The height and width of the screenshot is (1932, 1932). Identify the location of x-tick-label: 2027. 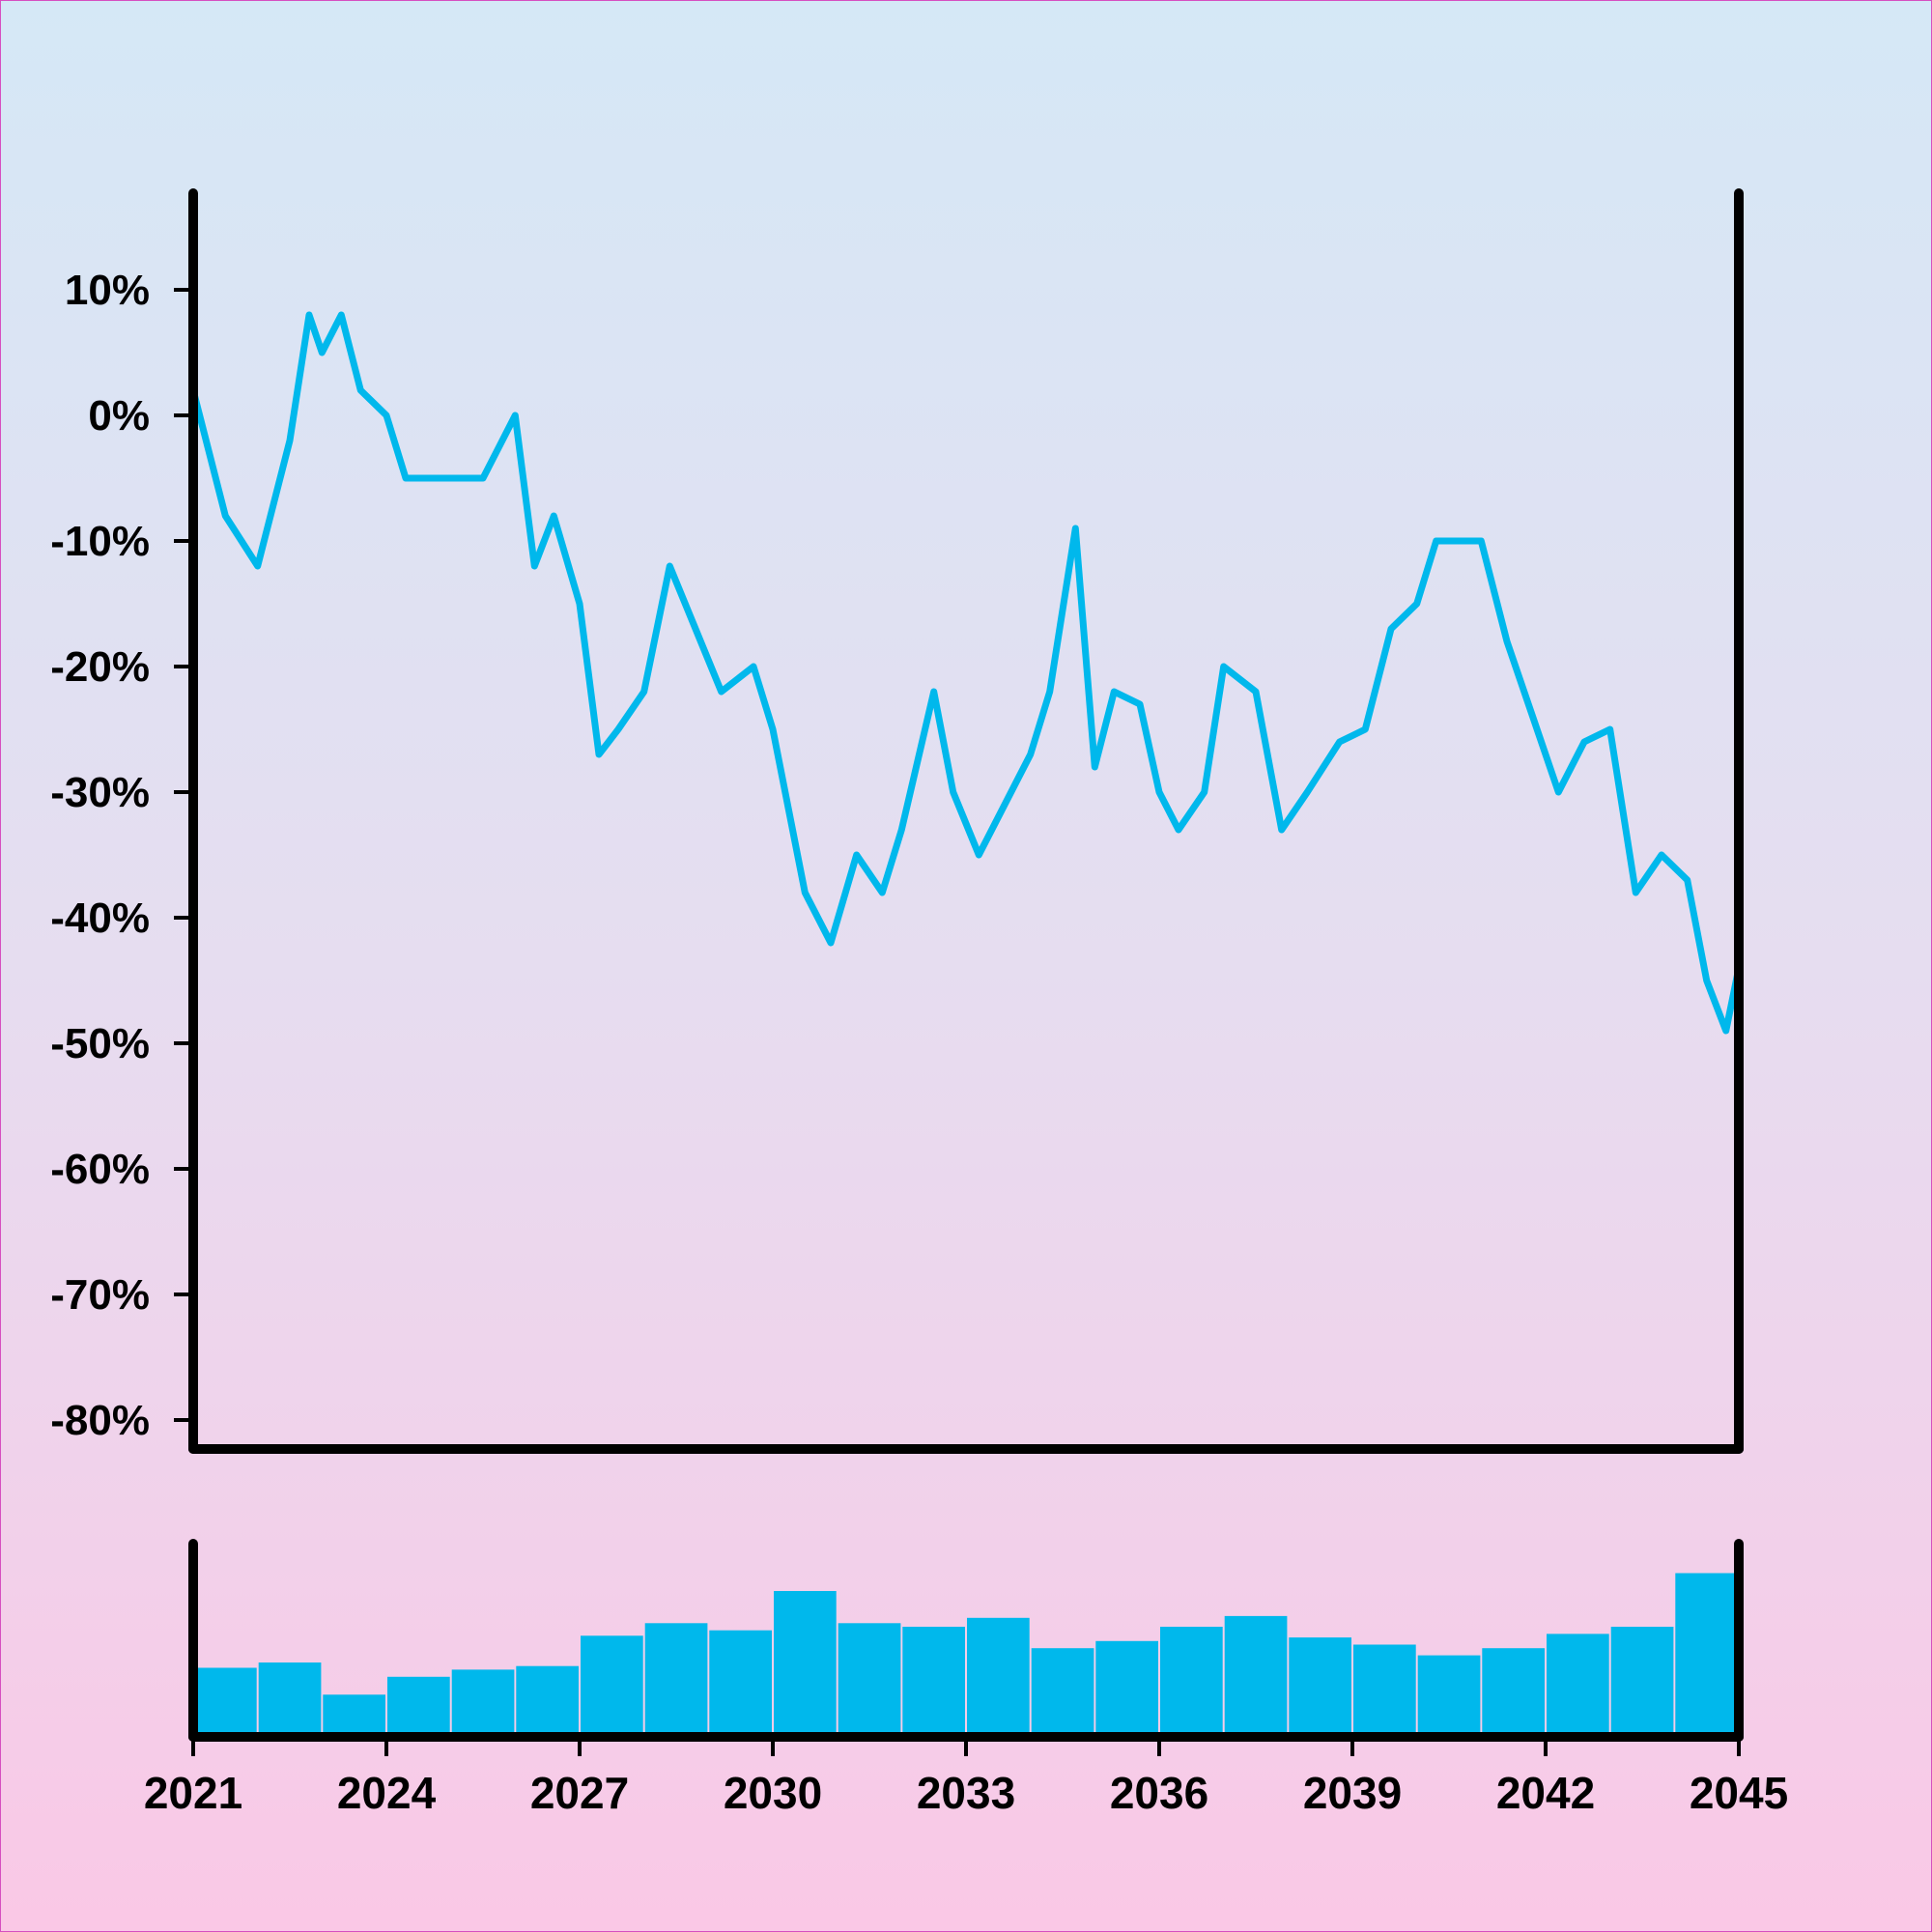
(579, 1793).